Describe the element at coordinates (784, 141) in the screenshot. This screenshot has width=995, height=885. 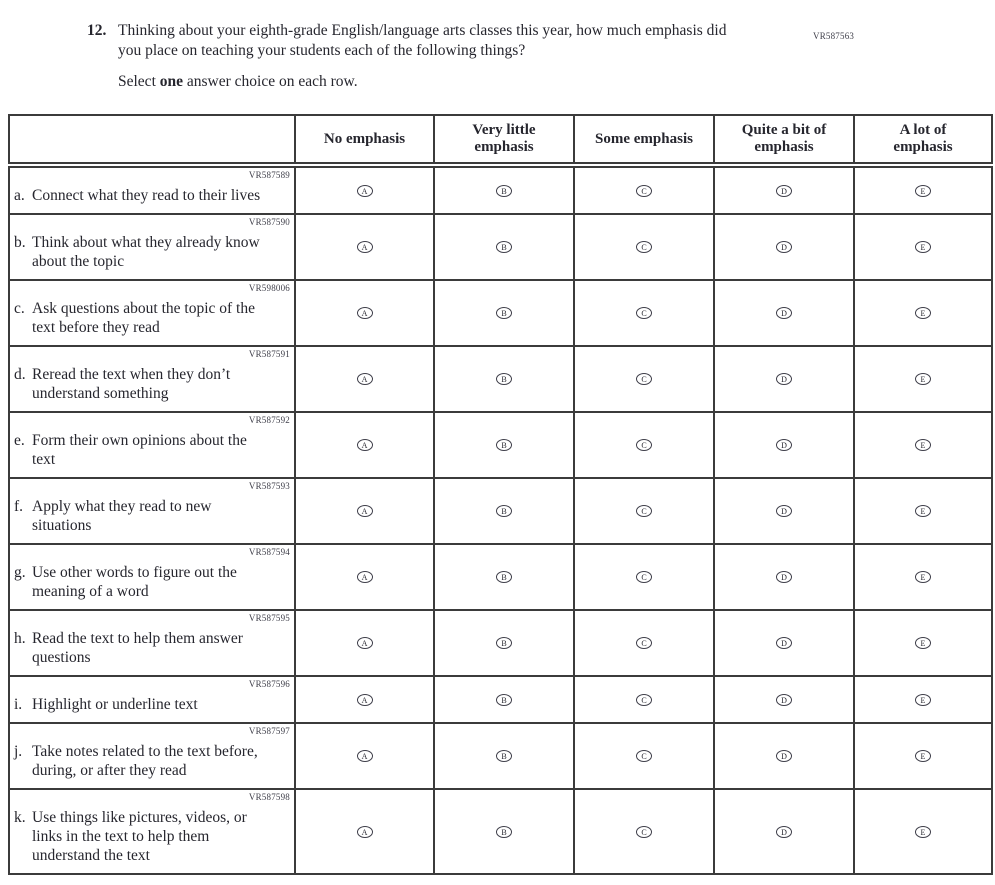
I see `column-header-quite-a-bit-of-emphasis: Quite a bit of emphasis` at that location.